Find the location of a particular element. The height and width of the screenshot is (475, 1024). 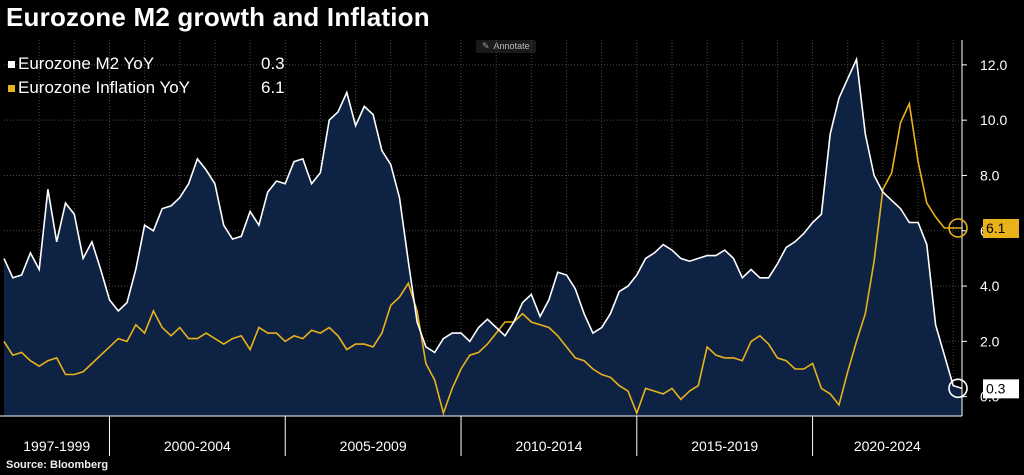

x-period-label: 2000-2004 is located at coordinates (197, 446).